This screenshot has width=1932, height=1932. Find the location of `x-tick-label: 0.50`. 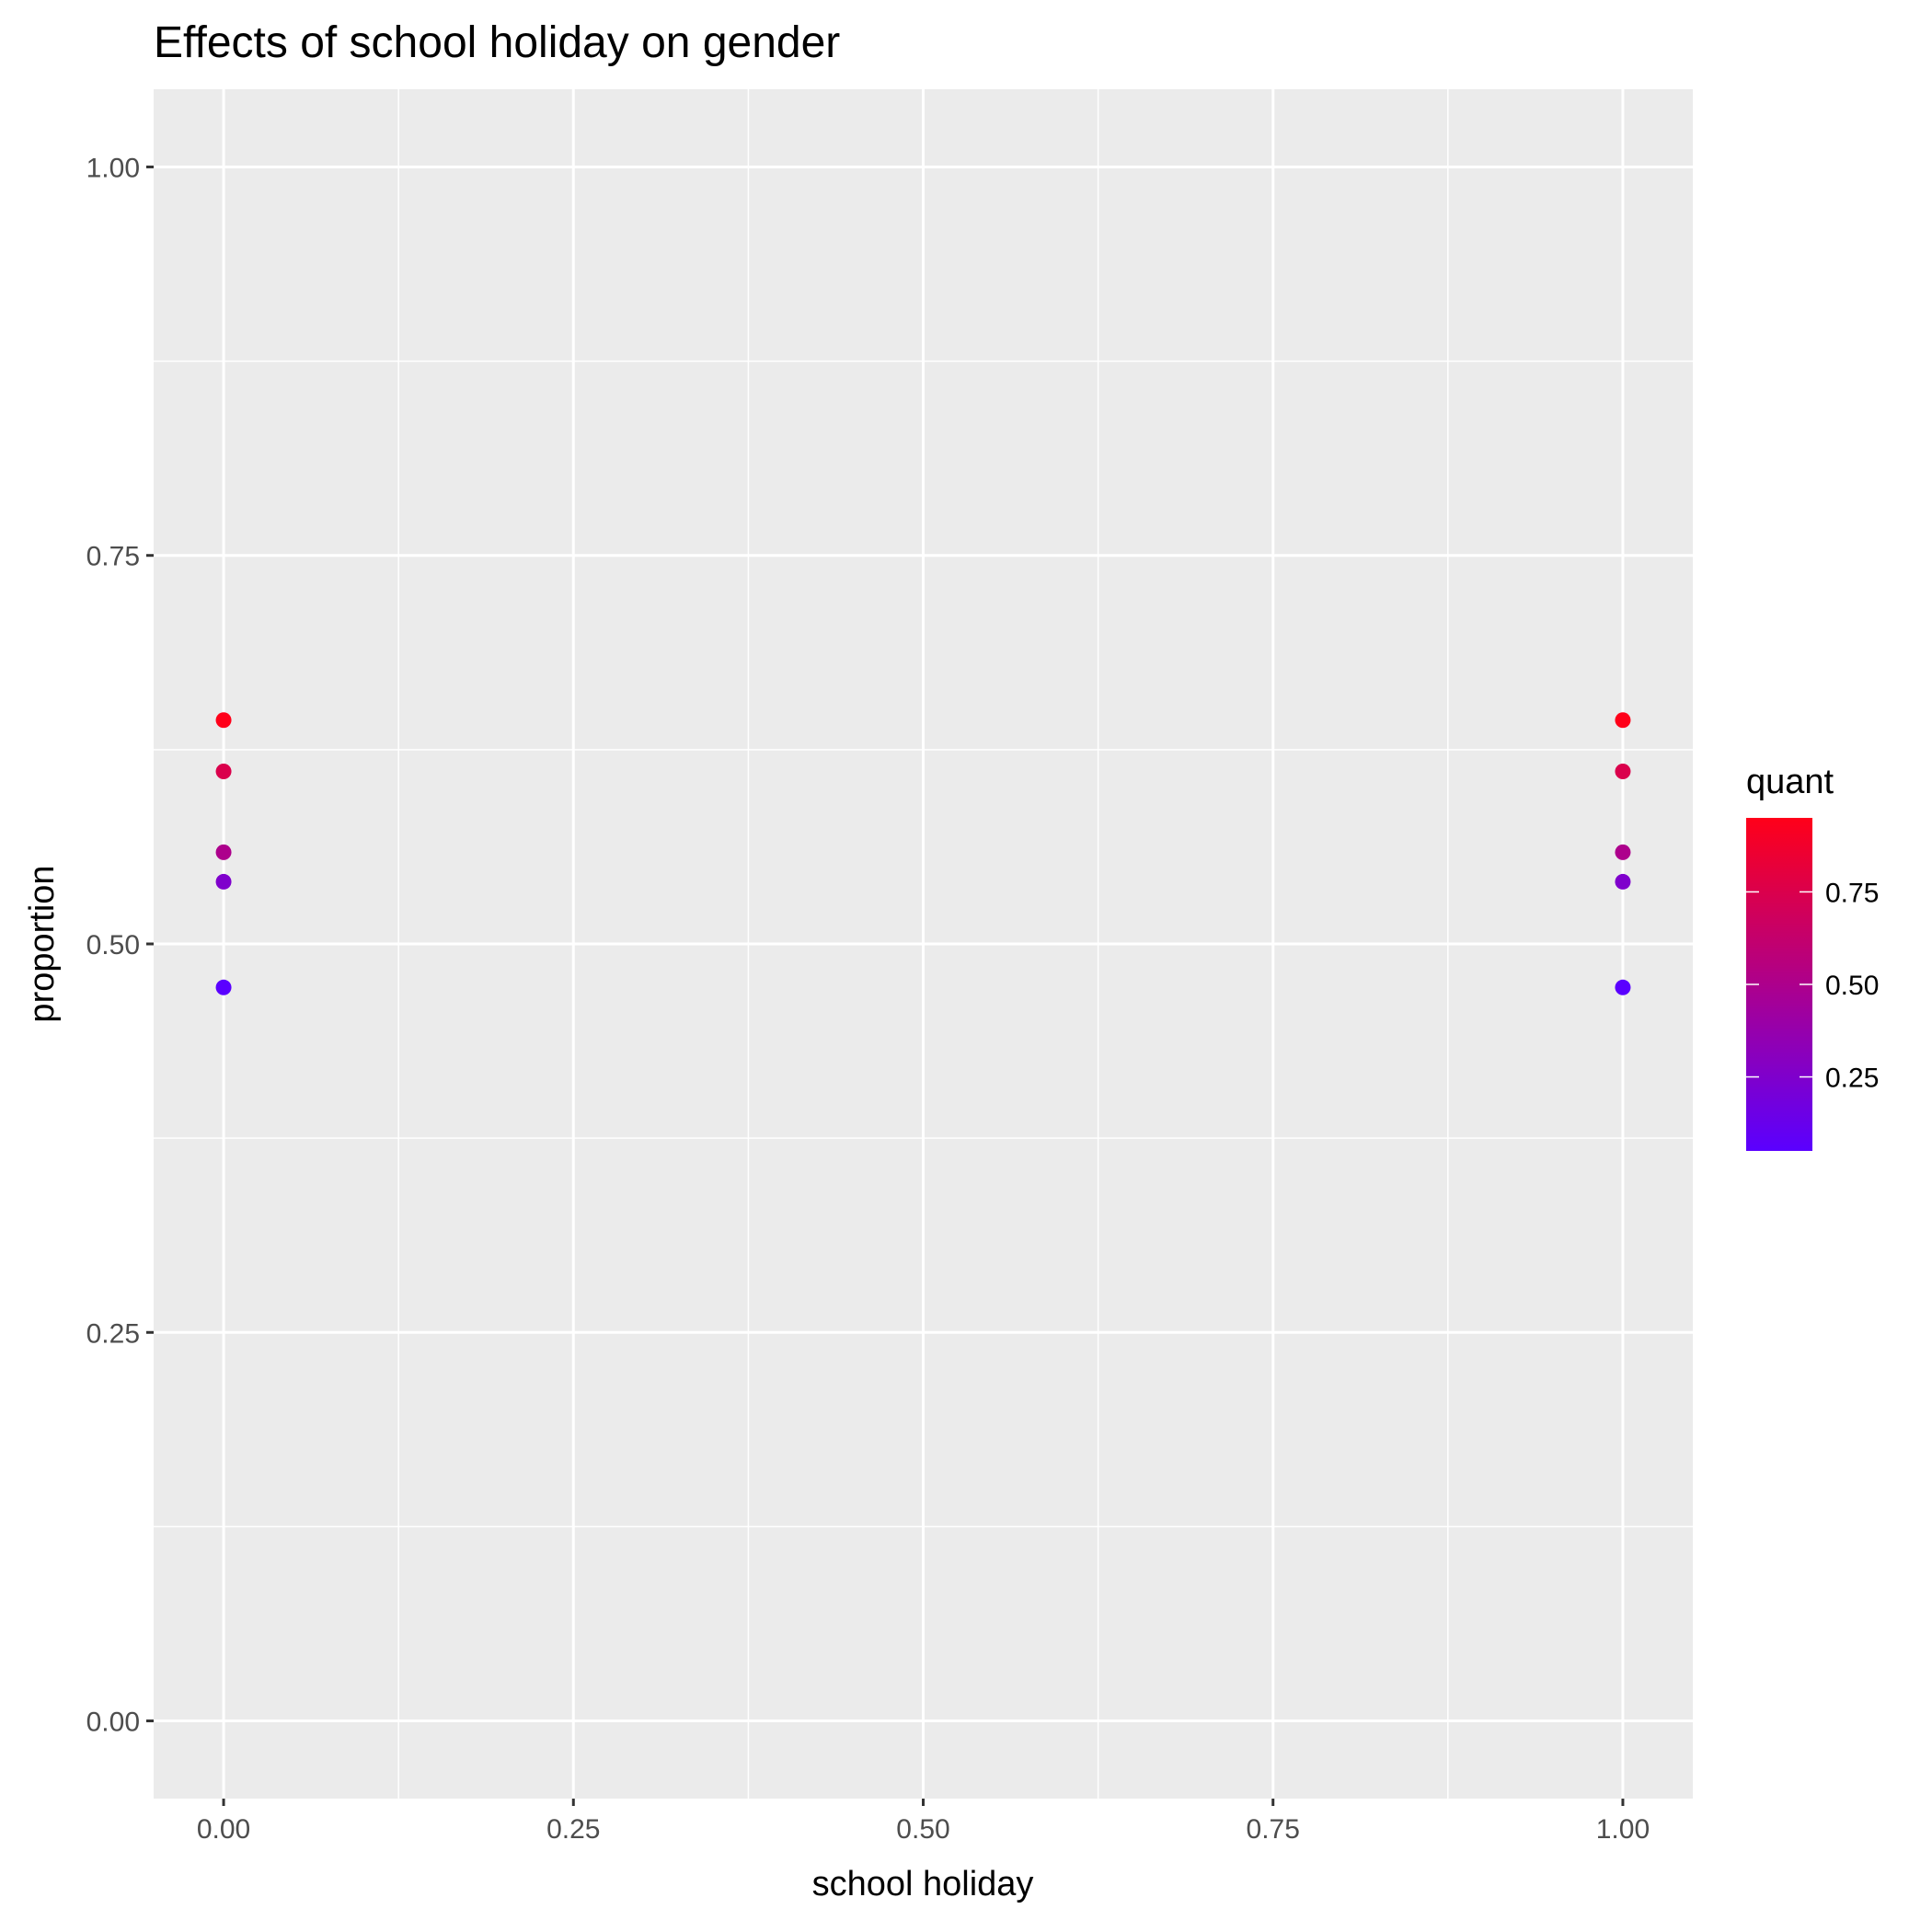

x-tick-label: 0.50 is located at coordinates (922, 1829).